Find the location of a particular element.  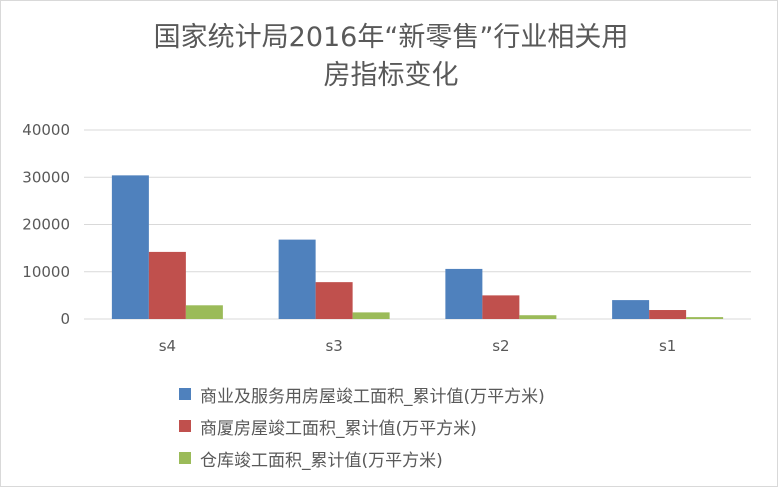

legend-item-warehouse: 仓库竣工面积_累计值(万平方米) is located at coordinates (362, 458).